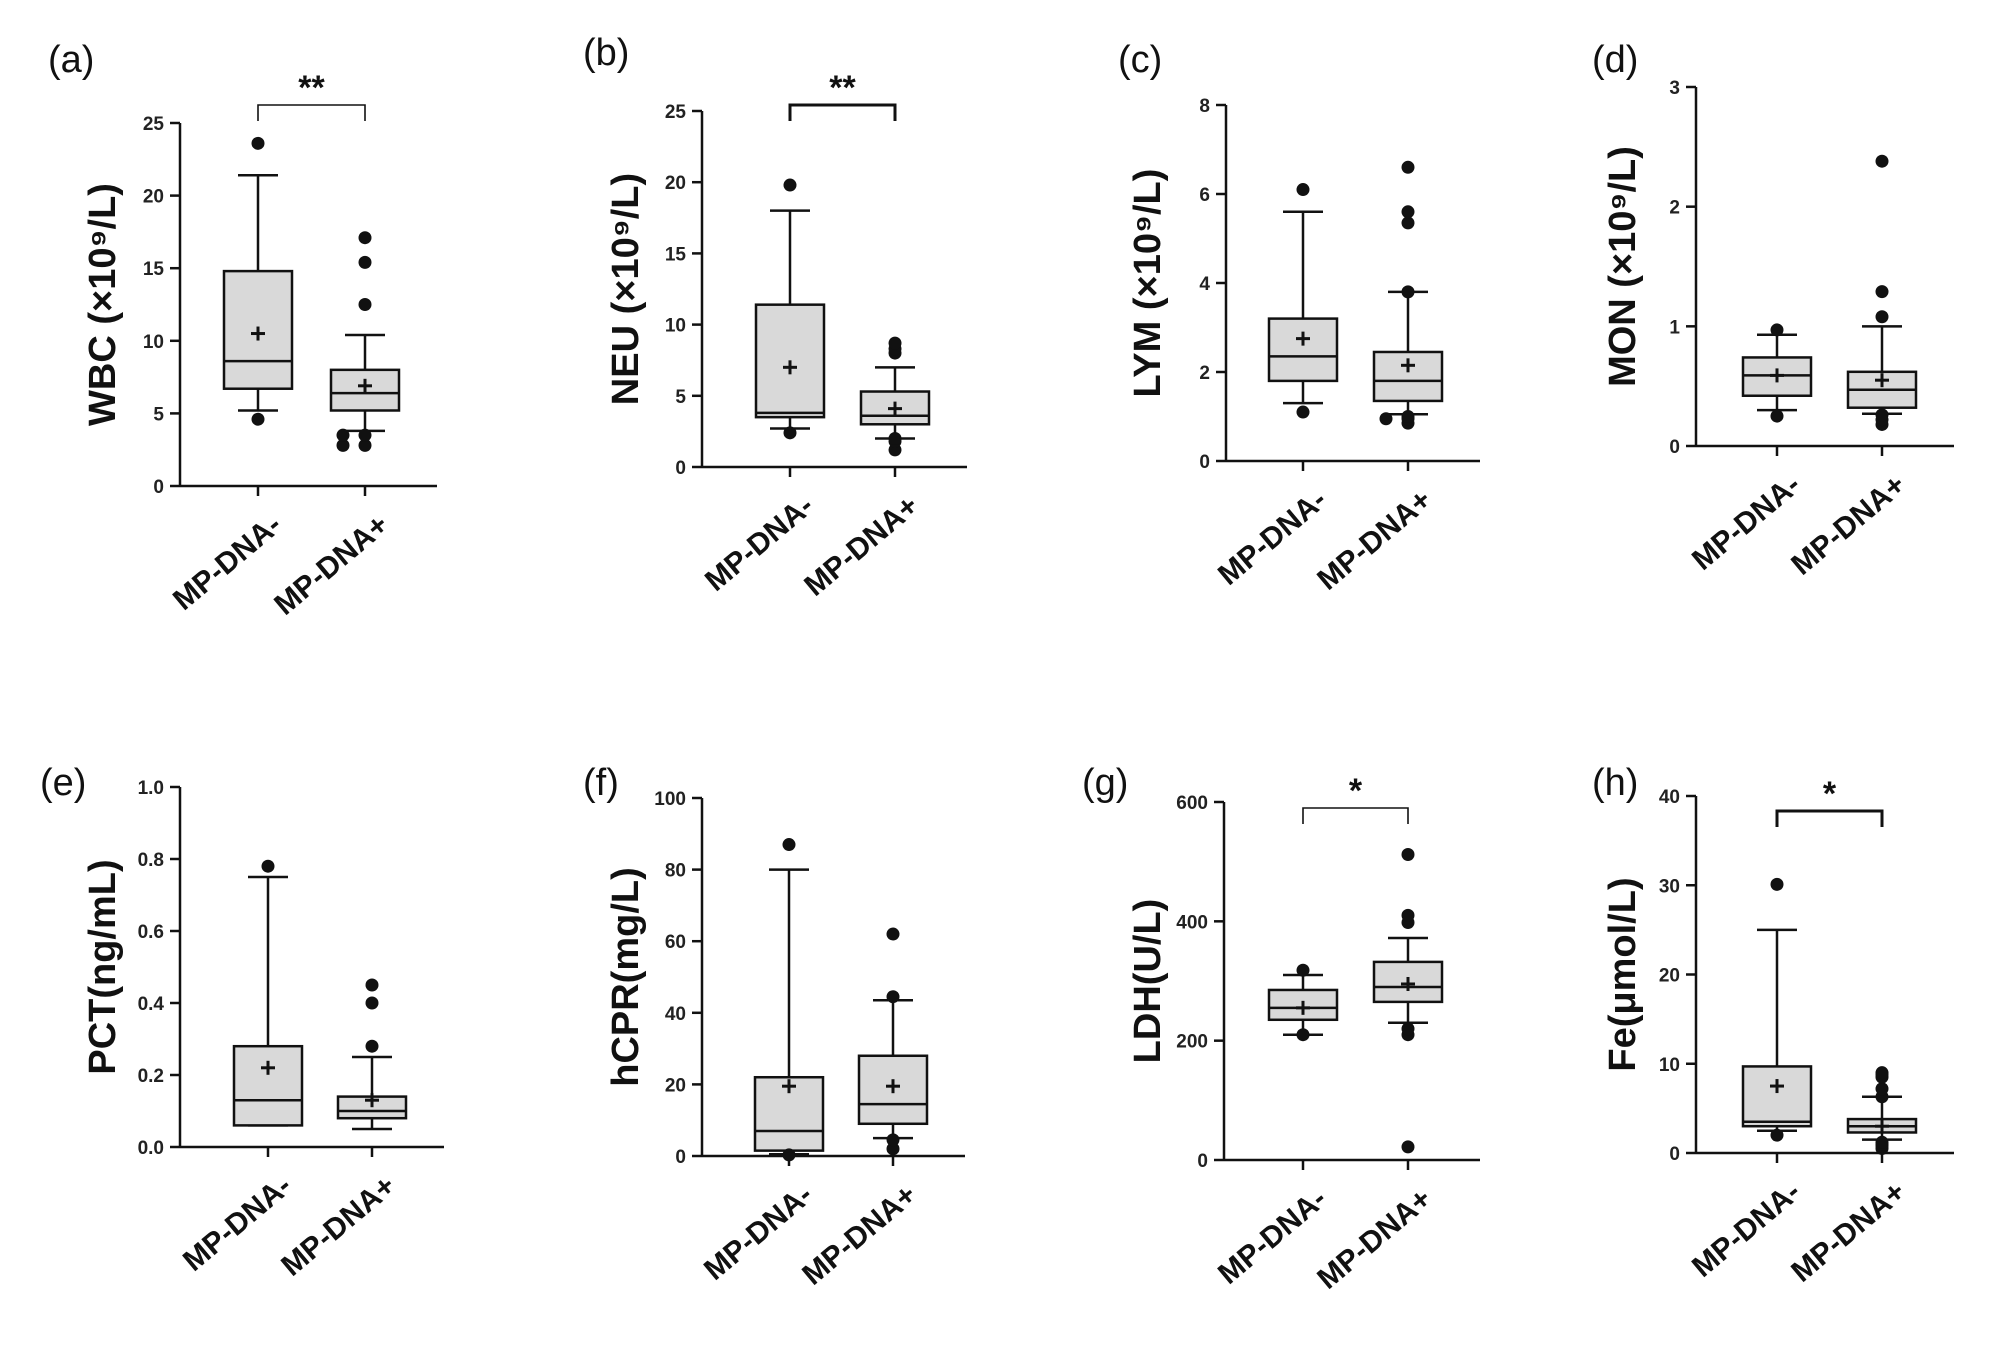 Image resolution: width=2000 pixels, height=1358 pixels. I want to click on panel-label: (a), so click(71, 60).